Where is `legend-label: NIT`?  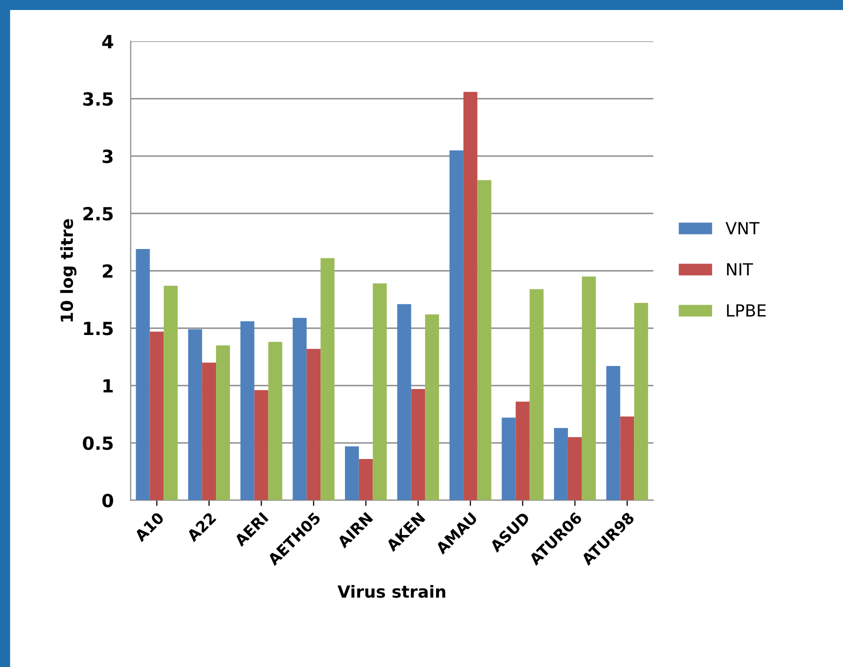 legend-label: NIT is located at coordinates (740, 269).